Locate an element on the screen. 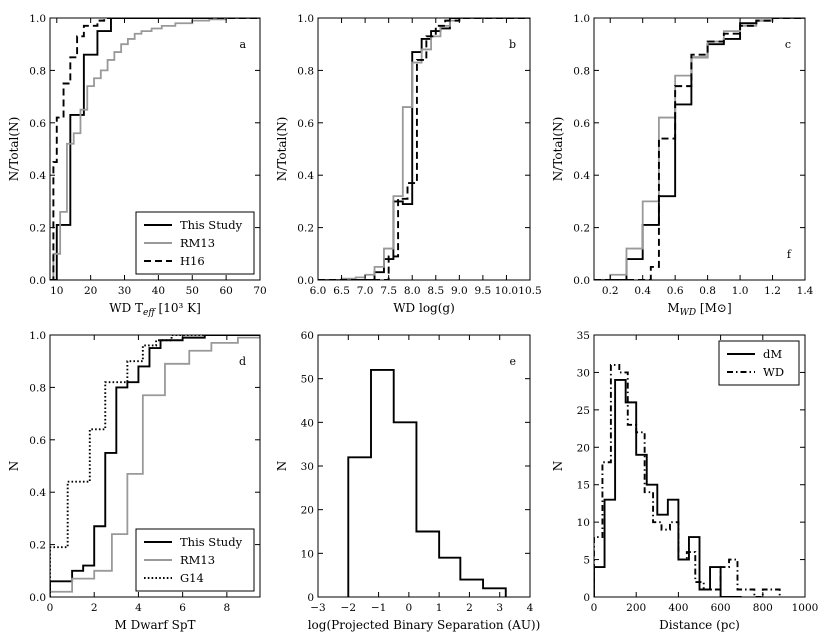  panel-letter: b is located at coordinates (512, 44).